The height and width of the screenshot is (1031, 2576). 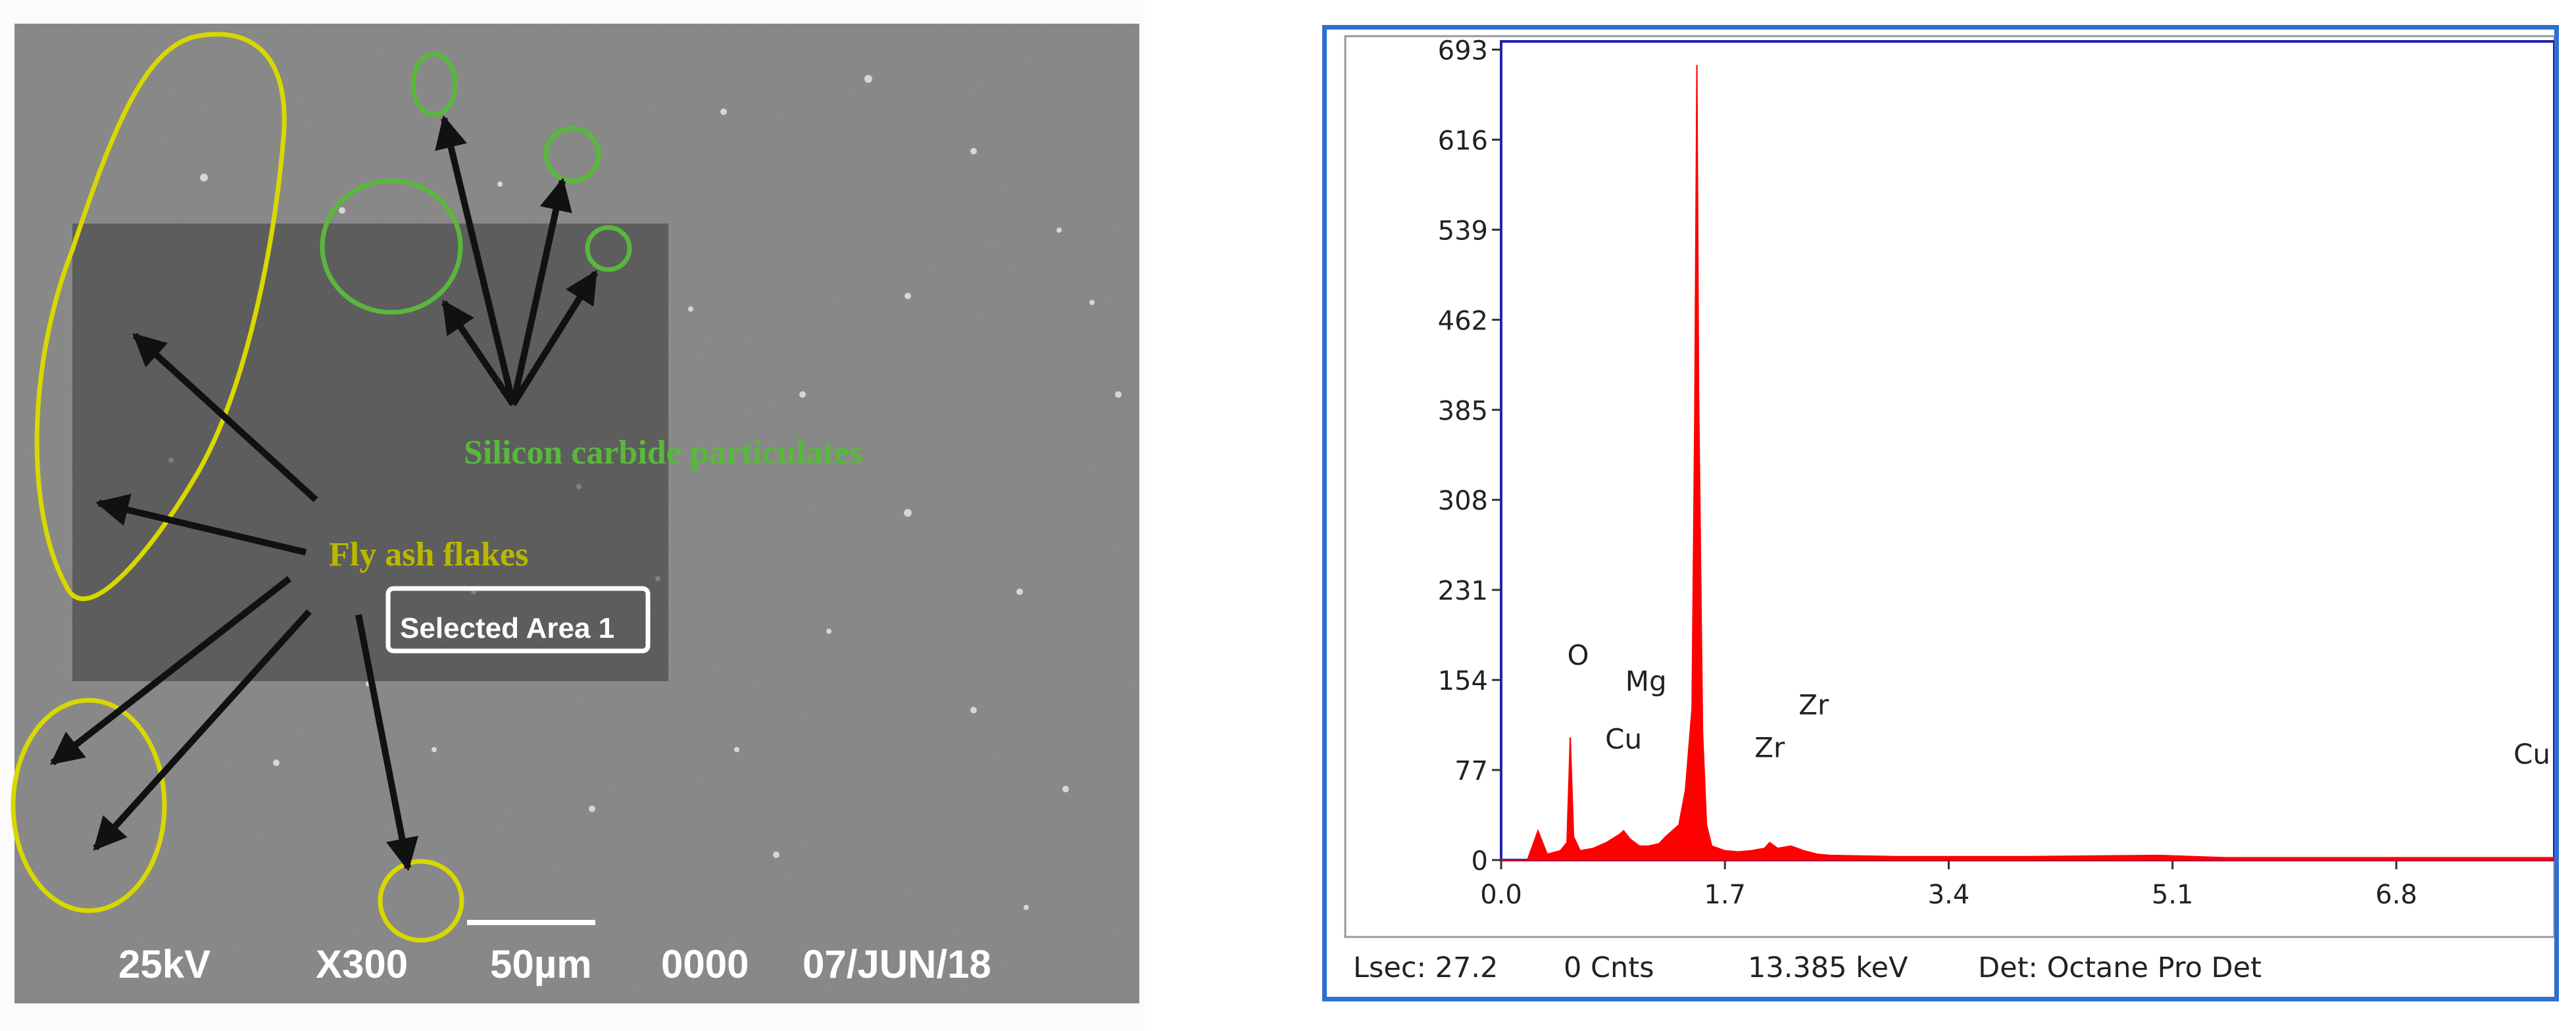 I want to click on y-tick-label: 693, so click(x=1463, y=51).